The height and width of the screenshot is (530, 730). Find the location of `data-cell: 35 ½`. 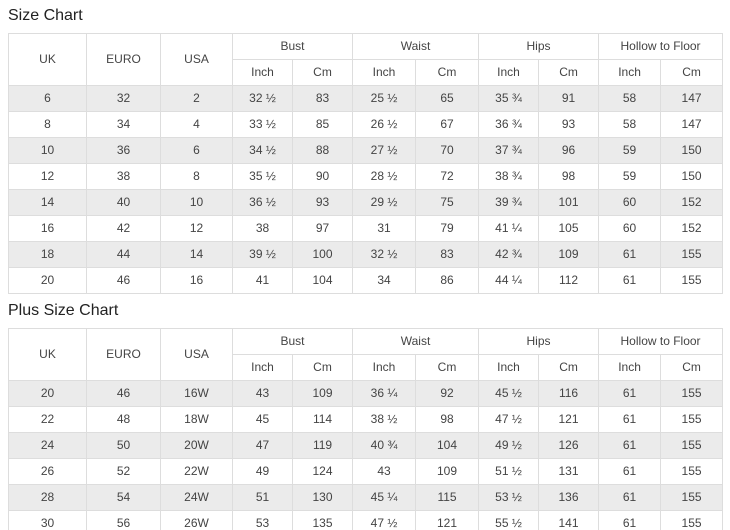

data-cell: 35 ½ is located at coordinates (262, 176).